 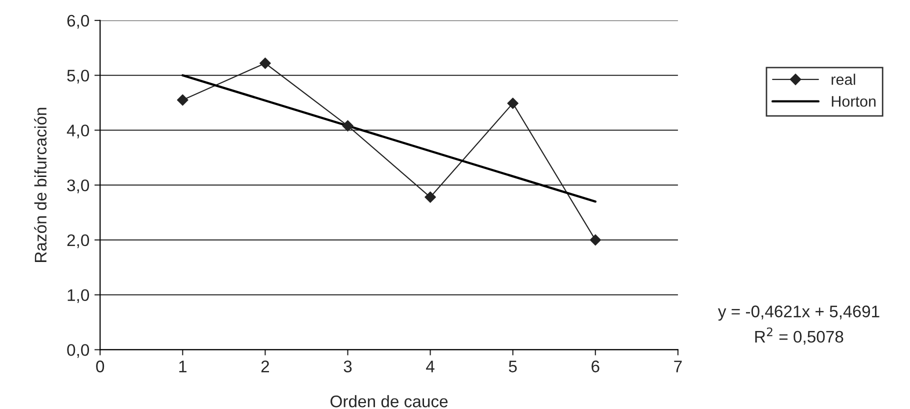 What do you see at coordinates (78, 186) in the screenshot?
I see `y-tick-label: 3,0` at bounding box center [78, 186].